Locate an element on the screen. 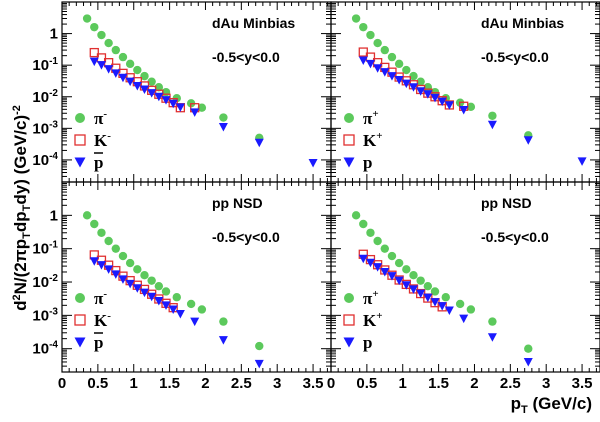  x-tick-label: 2.5 is located at coordinates (510, 383).